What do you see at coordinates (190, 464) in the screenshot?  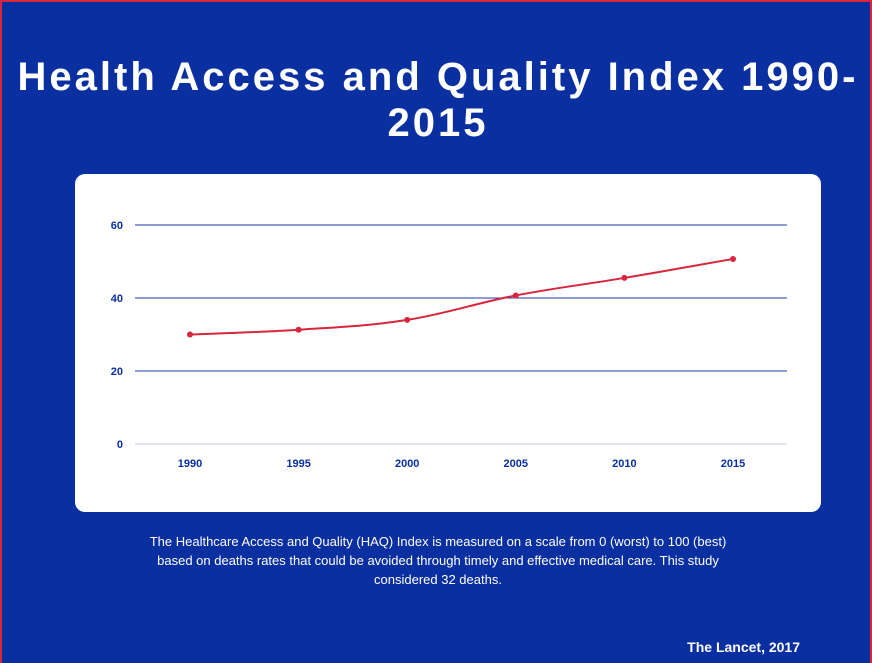 I see `x-tick-label: 1990` at bounding box center [190, 464].